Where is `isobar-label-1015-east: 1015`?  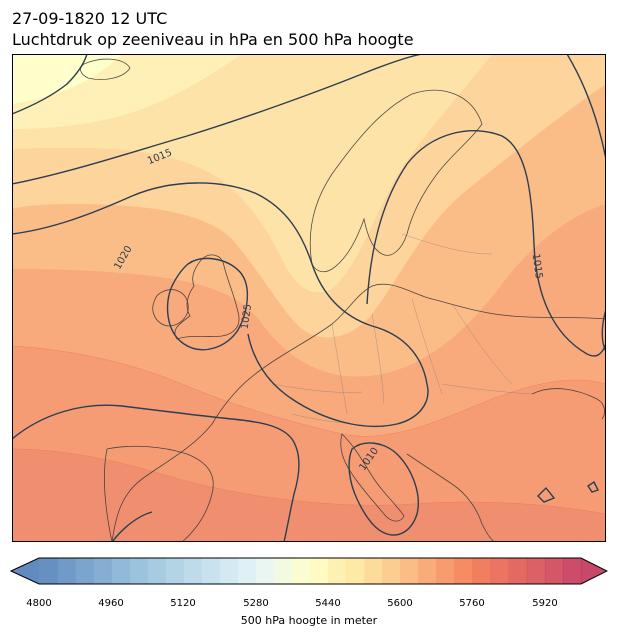
isobar-label-1015-east: 1015 is located at coordinates (537, 266).